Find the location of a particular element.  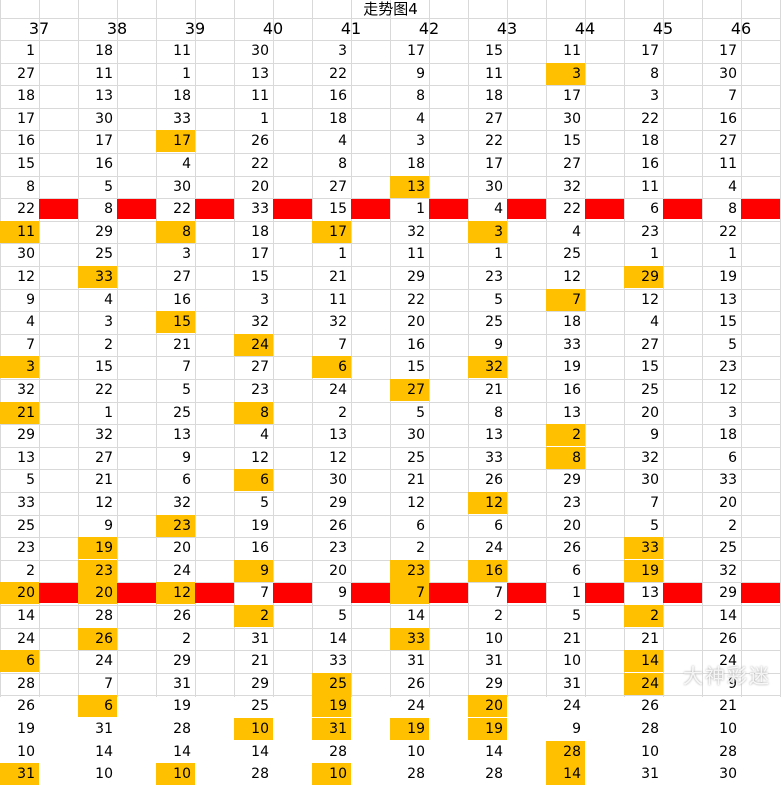

highlighted-cell: 14 is located at coordinates (565, 774).